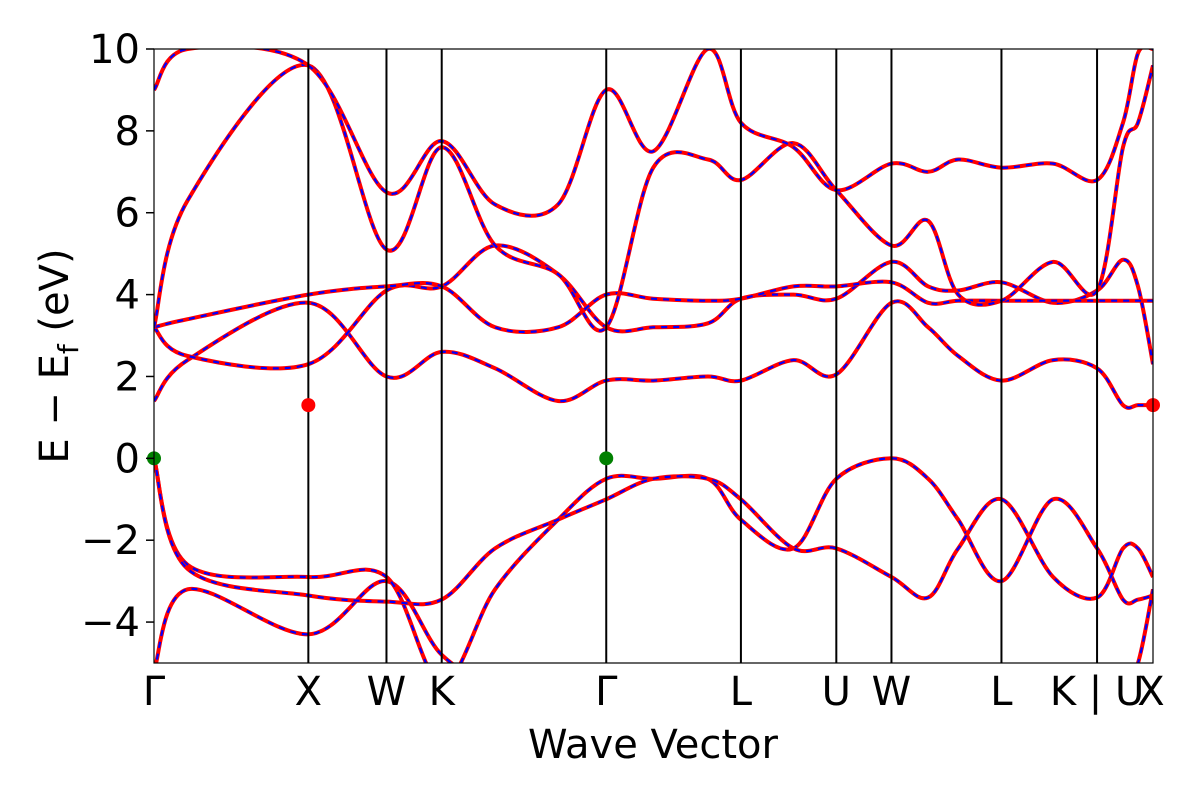 The height and width of the screenshot is (800, 1200). I want to click on x-tick-label: K, so click(443, 692).